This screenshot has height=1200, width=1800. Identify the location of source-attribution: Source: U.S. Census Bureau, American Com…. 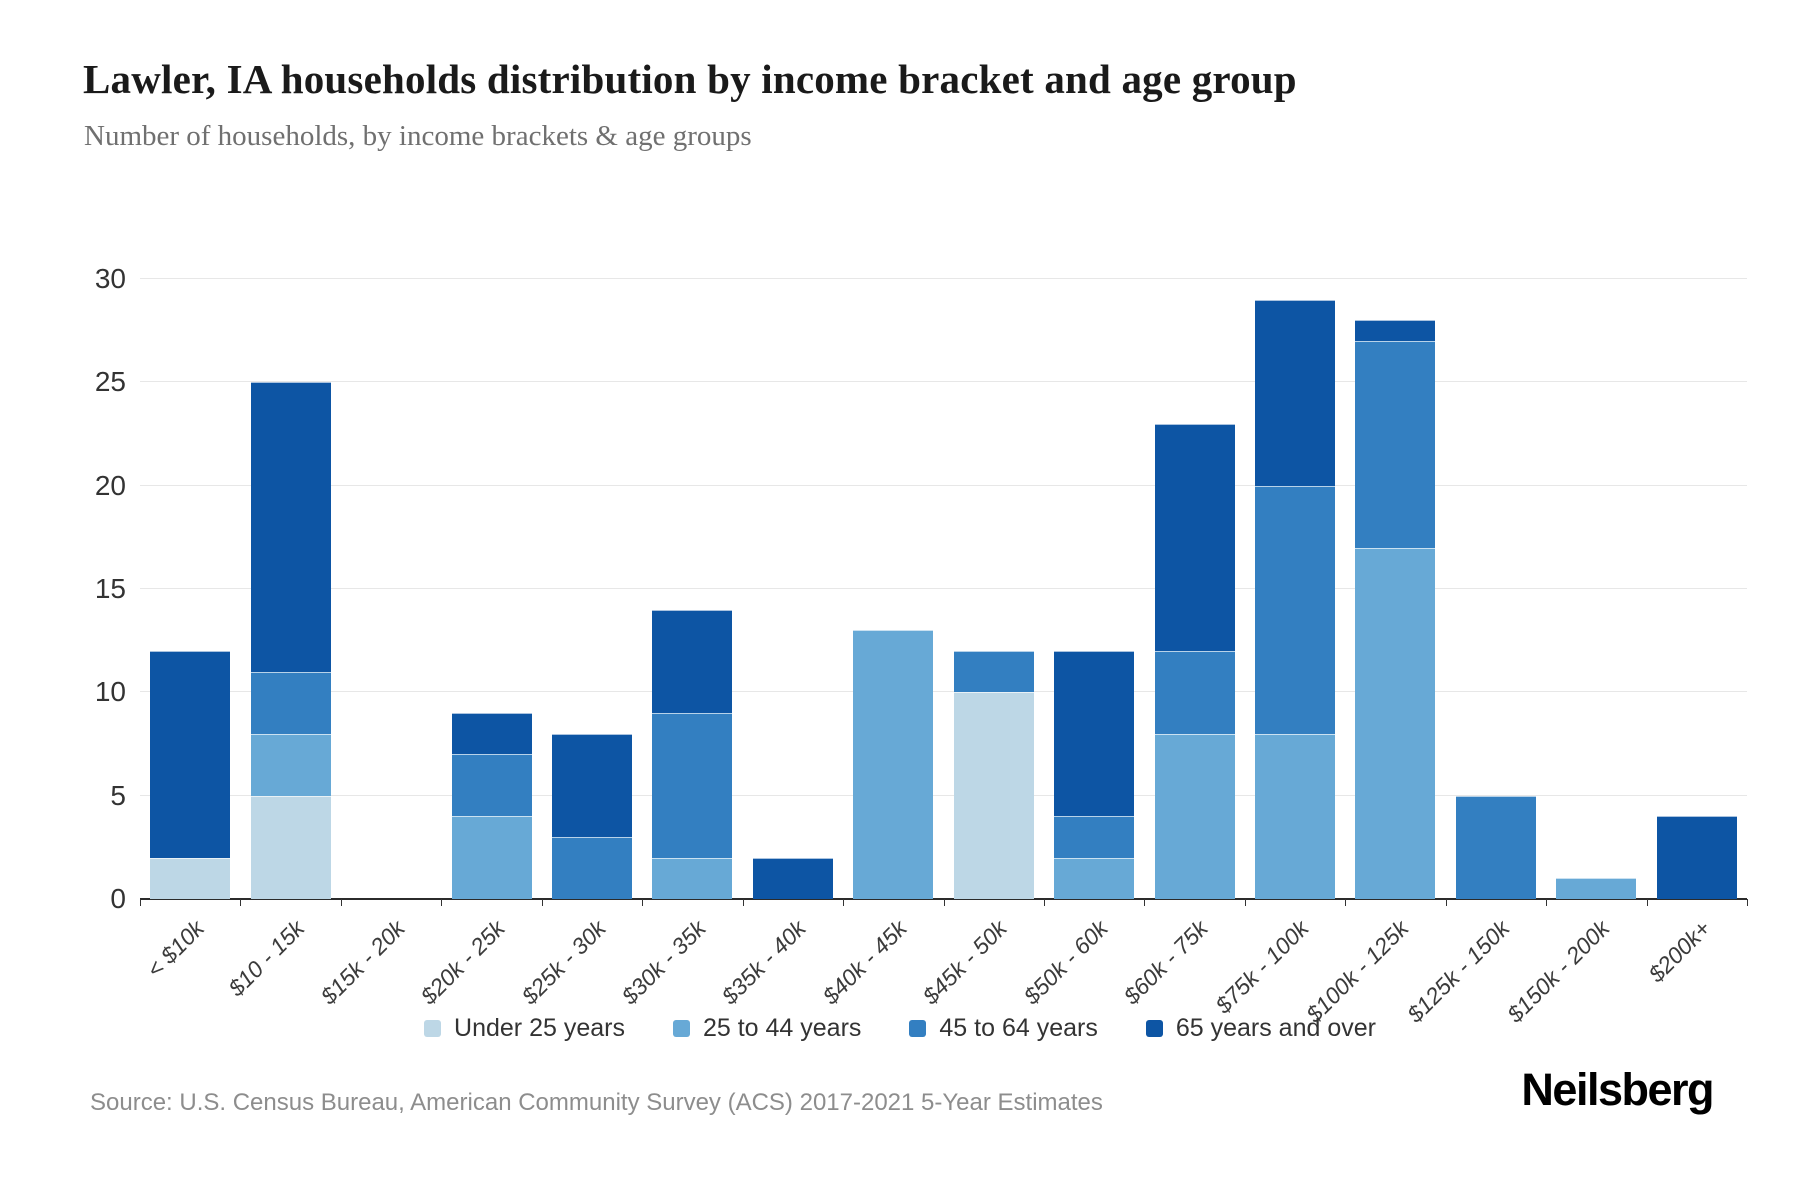
(596, 1102).